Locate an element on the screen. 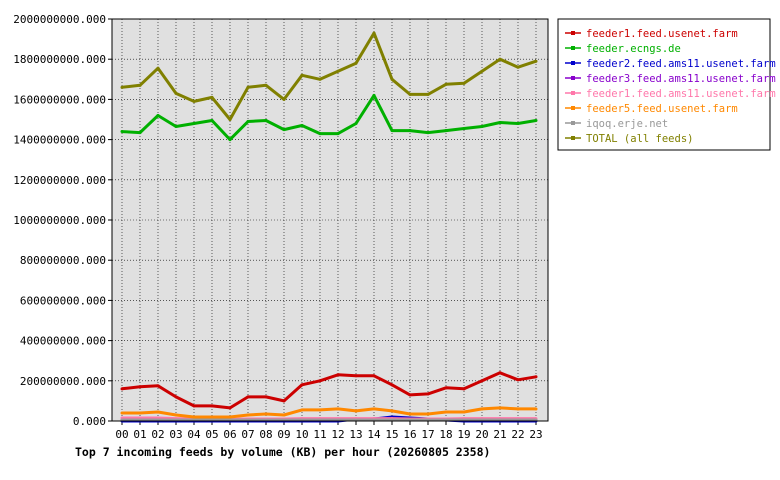 Image resolution: width=780 pixels, height=480 pixels. y-tick-label: 200000000.000 is located at coordinates (63, 381).